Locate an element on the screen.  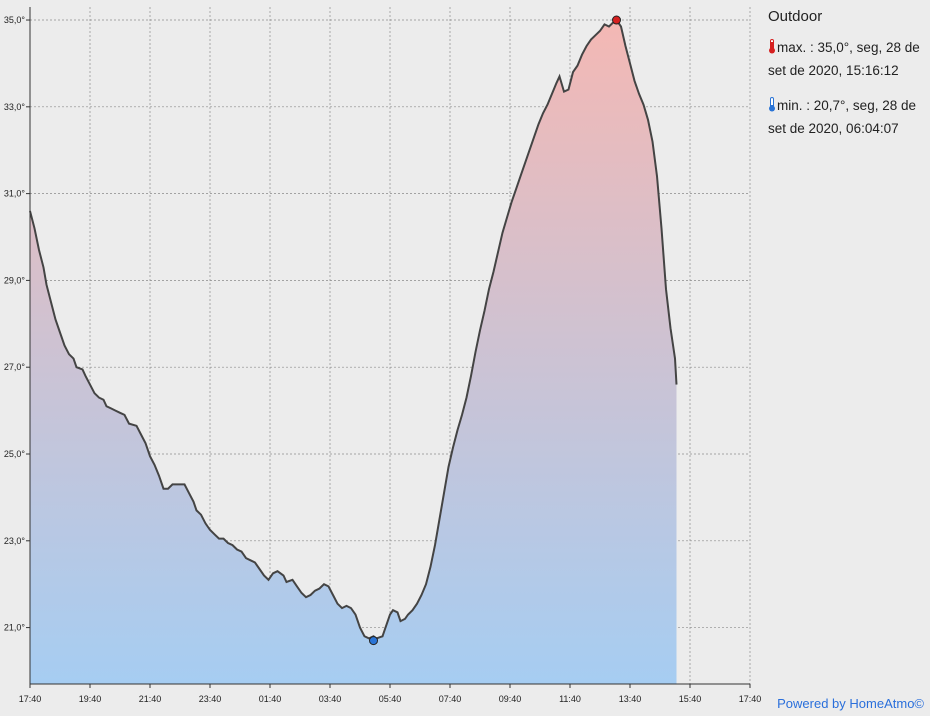
legend-title: Outdoor is located at coordinates (795, 16).